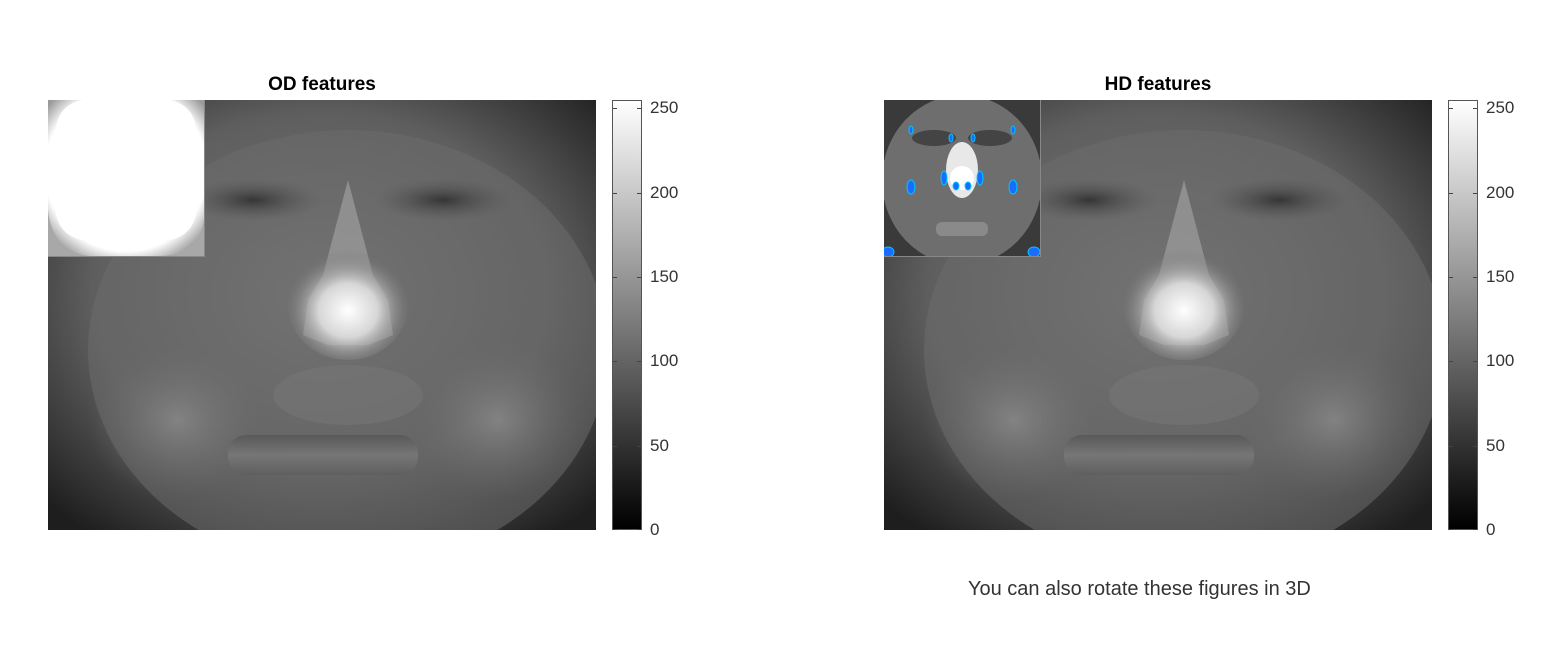 The width and height of the screenshot is (1568, 653). What do you see at coordinates (1158, 84) in the screenshot?
I see `hd-features-title: HD features` at bounding box center [1158, 84].